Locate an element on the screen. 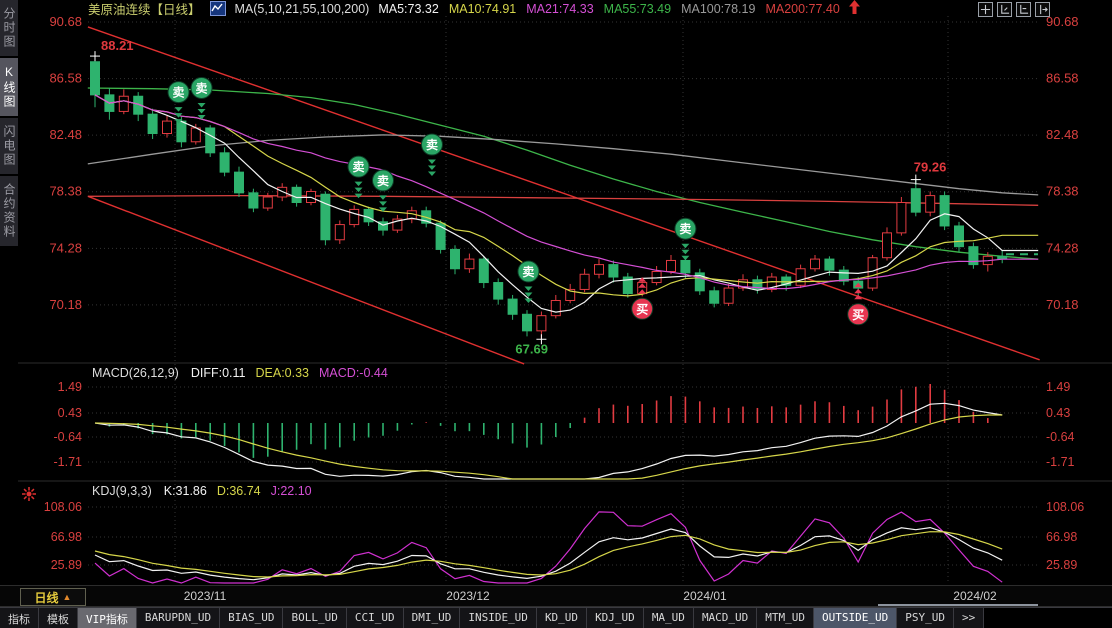 The width and height of the screenshot is (1112, 628). svg-text: 79.26 is located at coordinates (930, 167).